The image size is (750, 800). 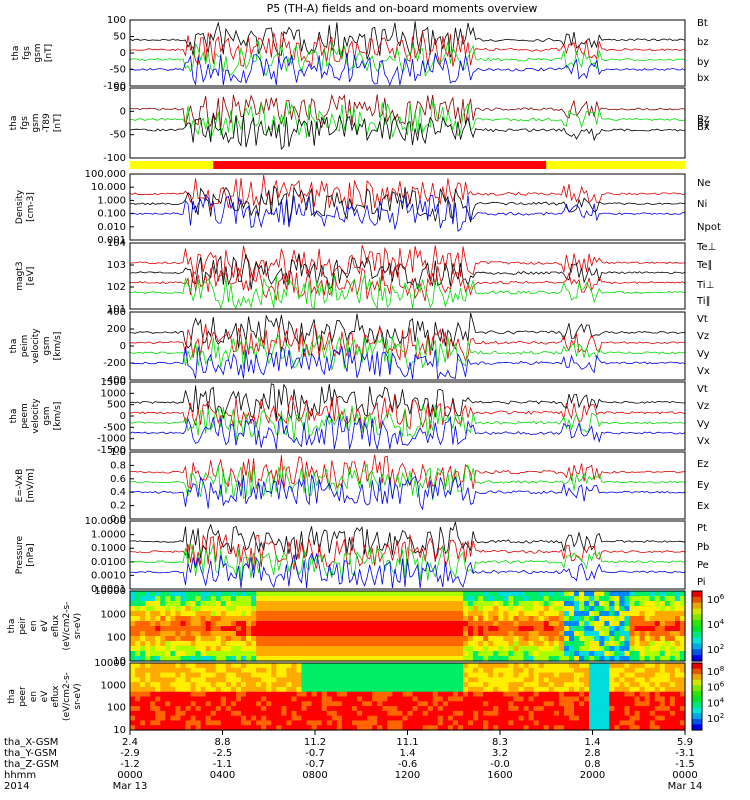 What do you see at coordinates (118, 70) in the screenshot?
I see `panel-fgs-ytick: -50` at bounding box center [118, 70].